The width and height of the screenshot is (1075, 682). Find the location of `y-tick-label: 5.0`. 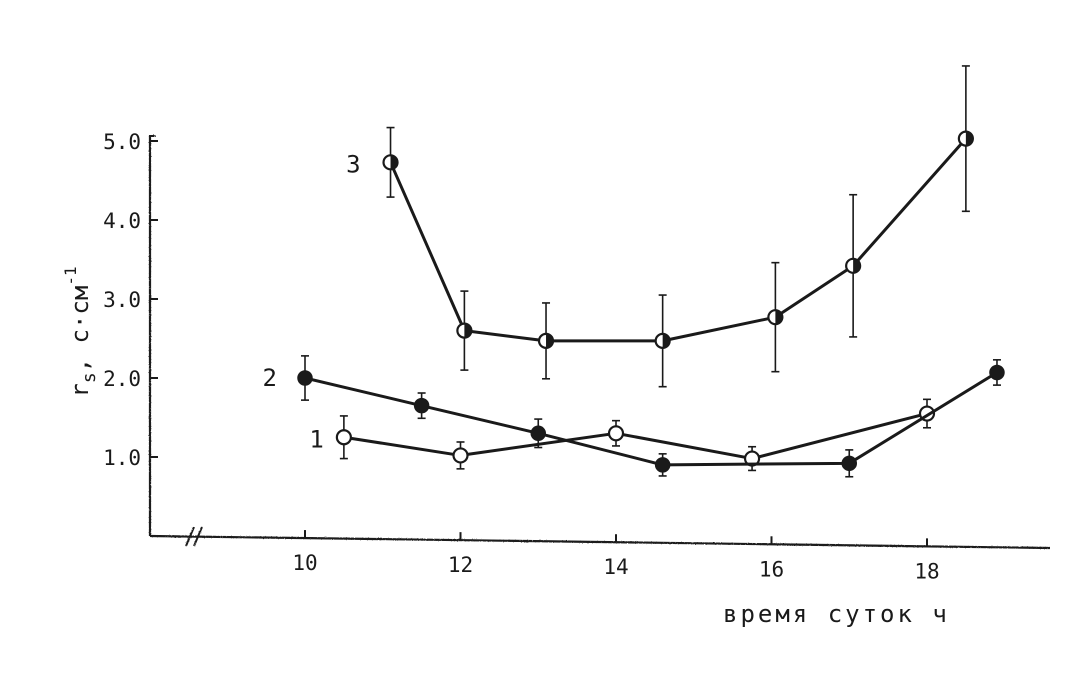

y-tick-label: 5.0 is located at coordinates (122, 142).